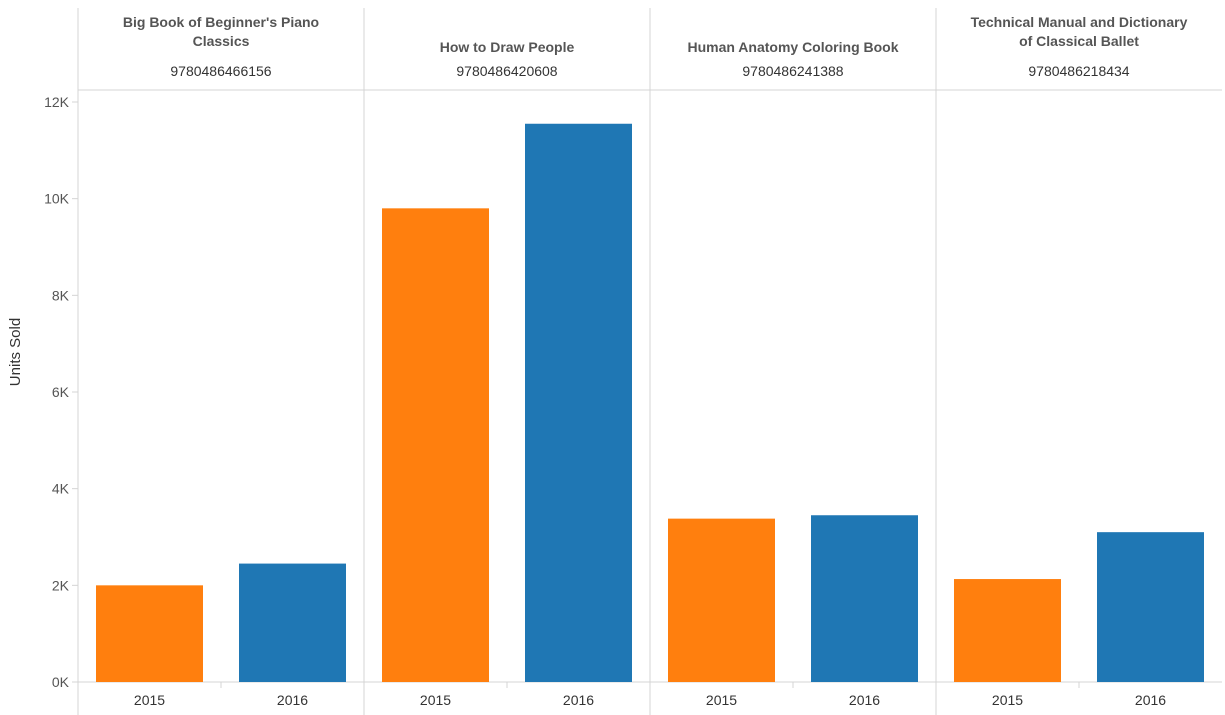  What do you see at coordinates (220, 71) in the screenshot?
I see `panel-isbn: 9780486466156` at bounding box center [220, 71].